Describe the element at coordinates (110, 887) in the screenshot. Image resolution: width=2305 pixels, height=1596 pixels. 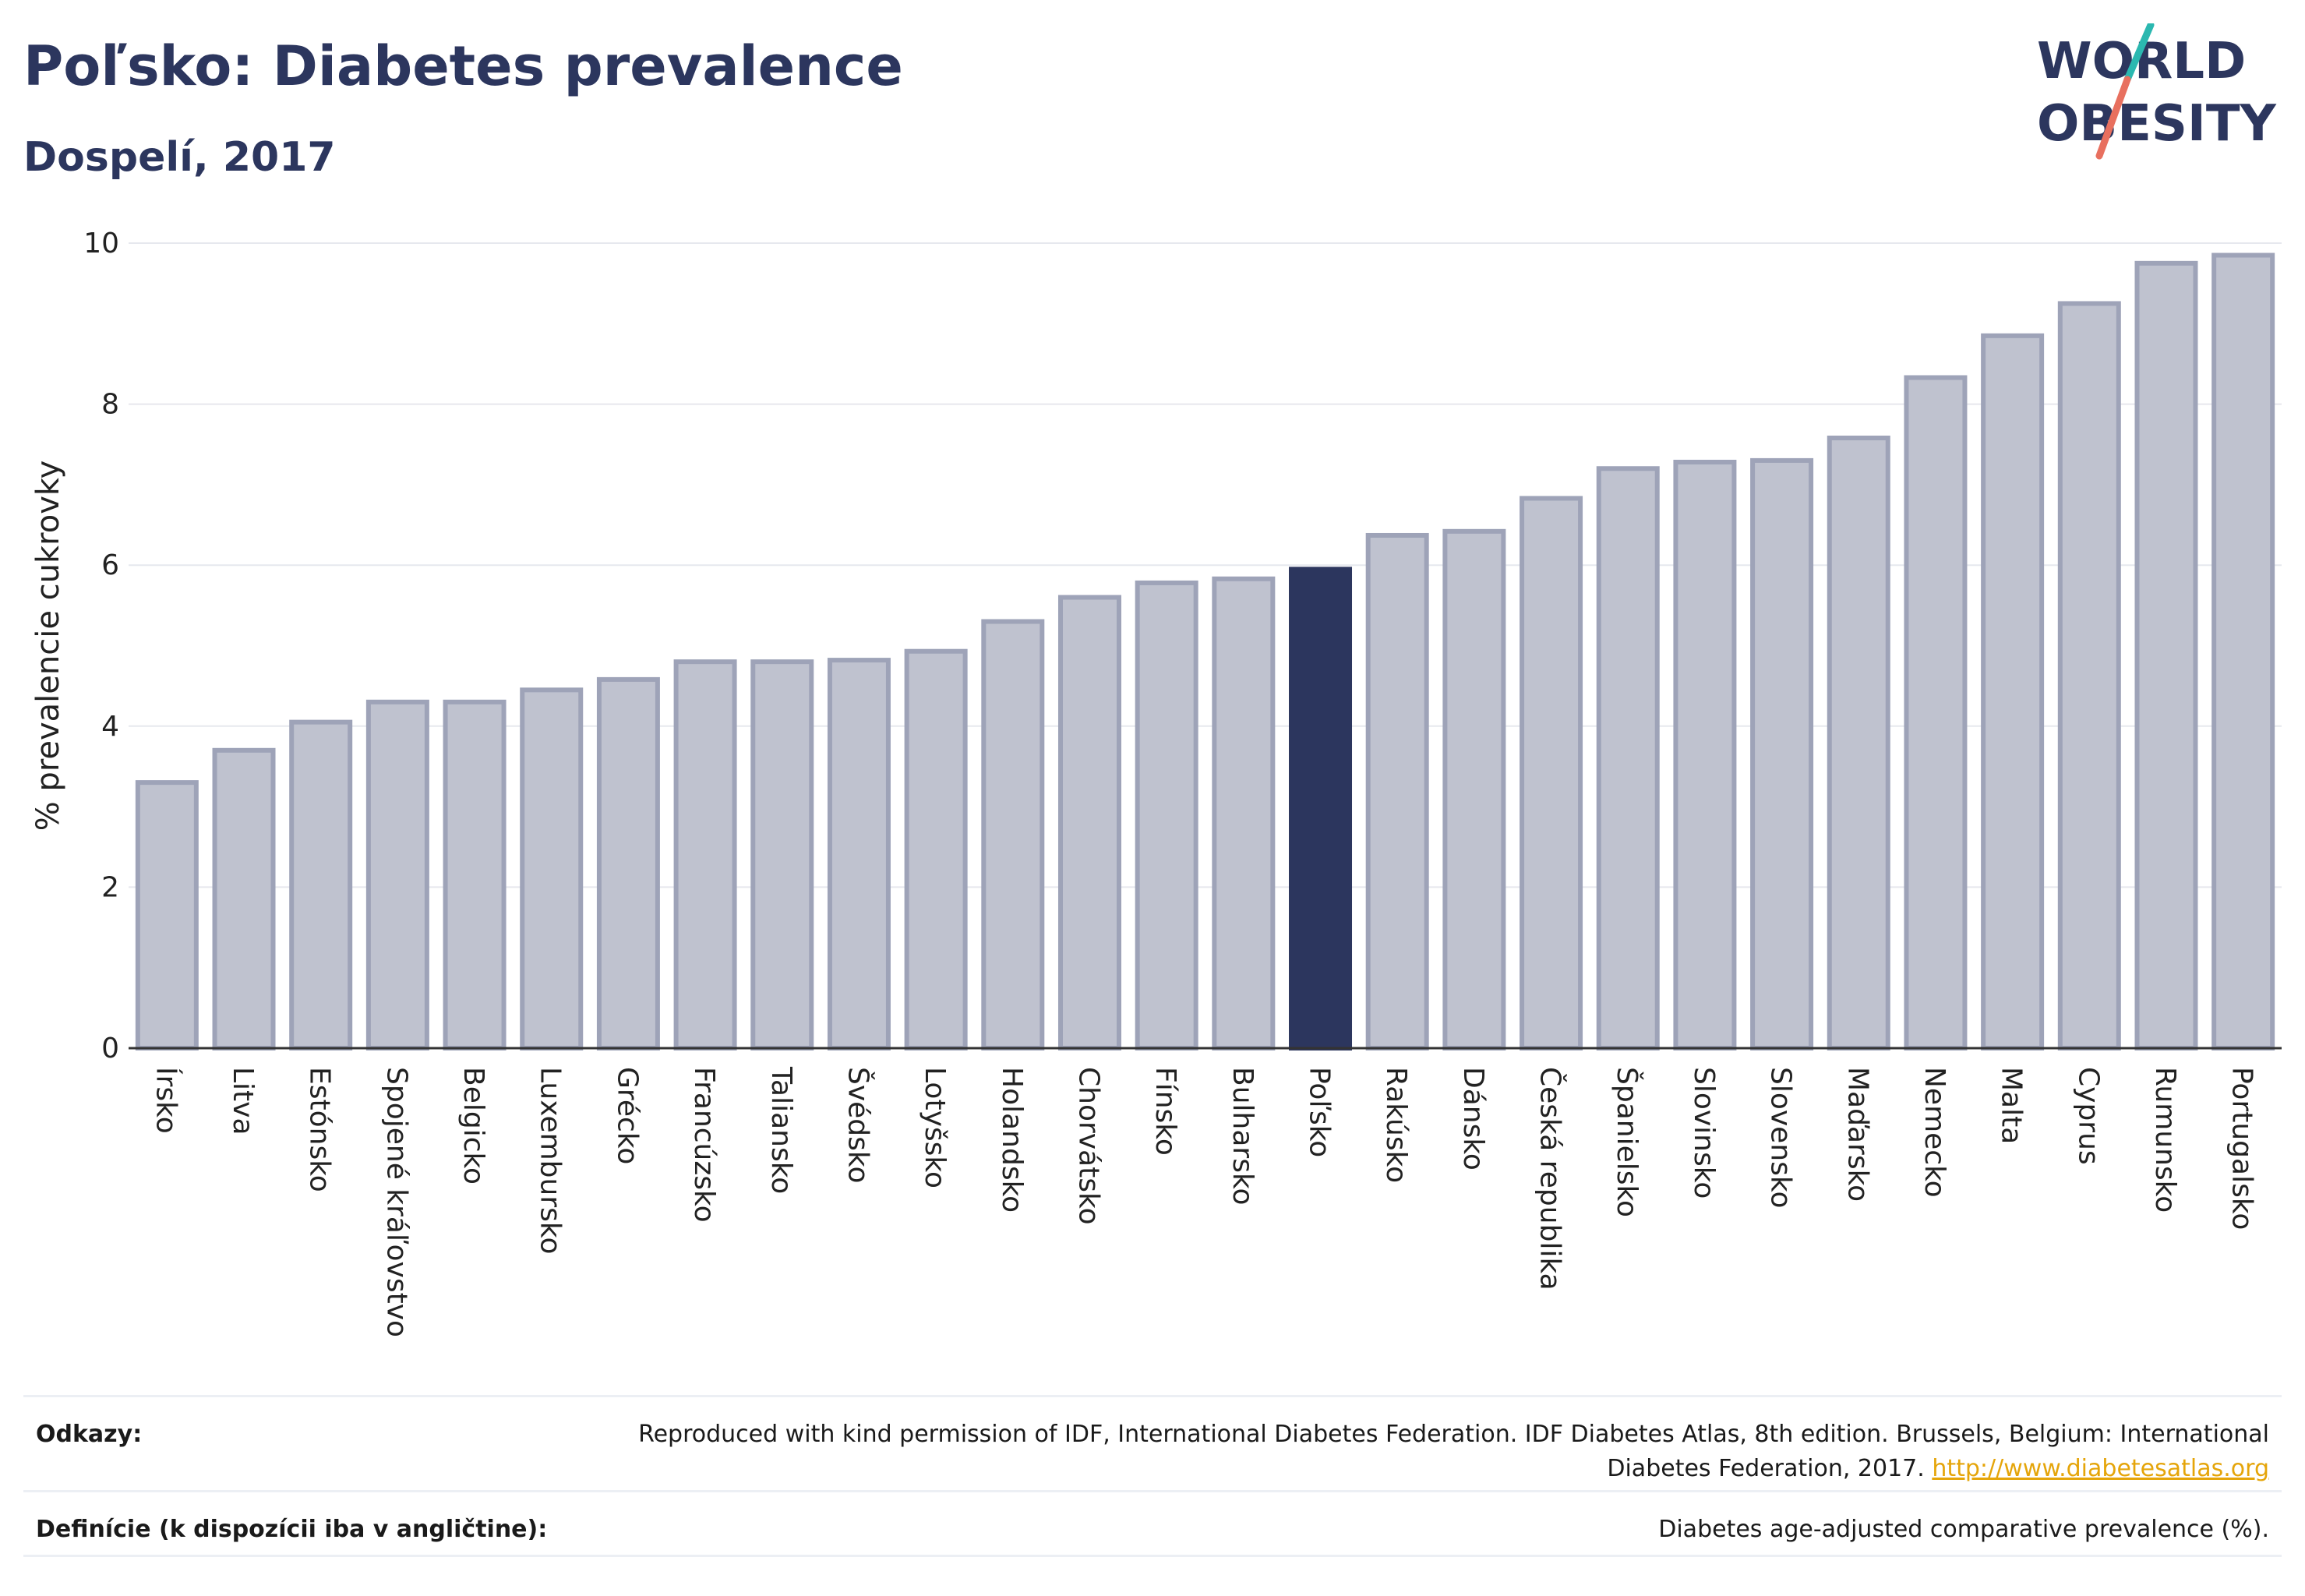
I see `y-tick-label: 2` at that location.